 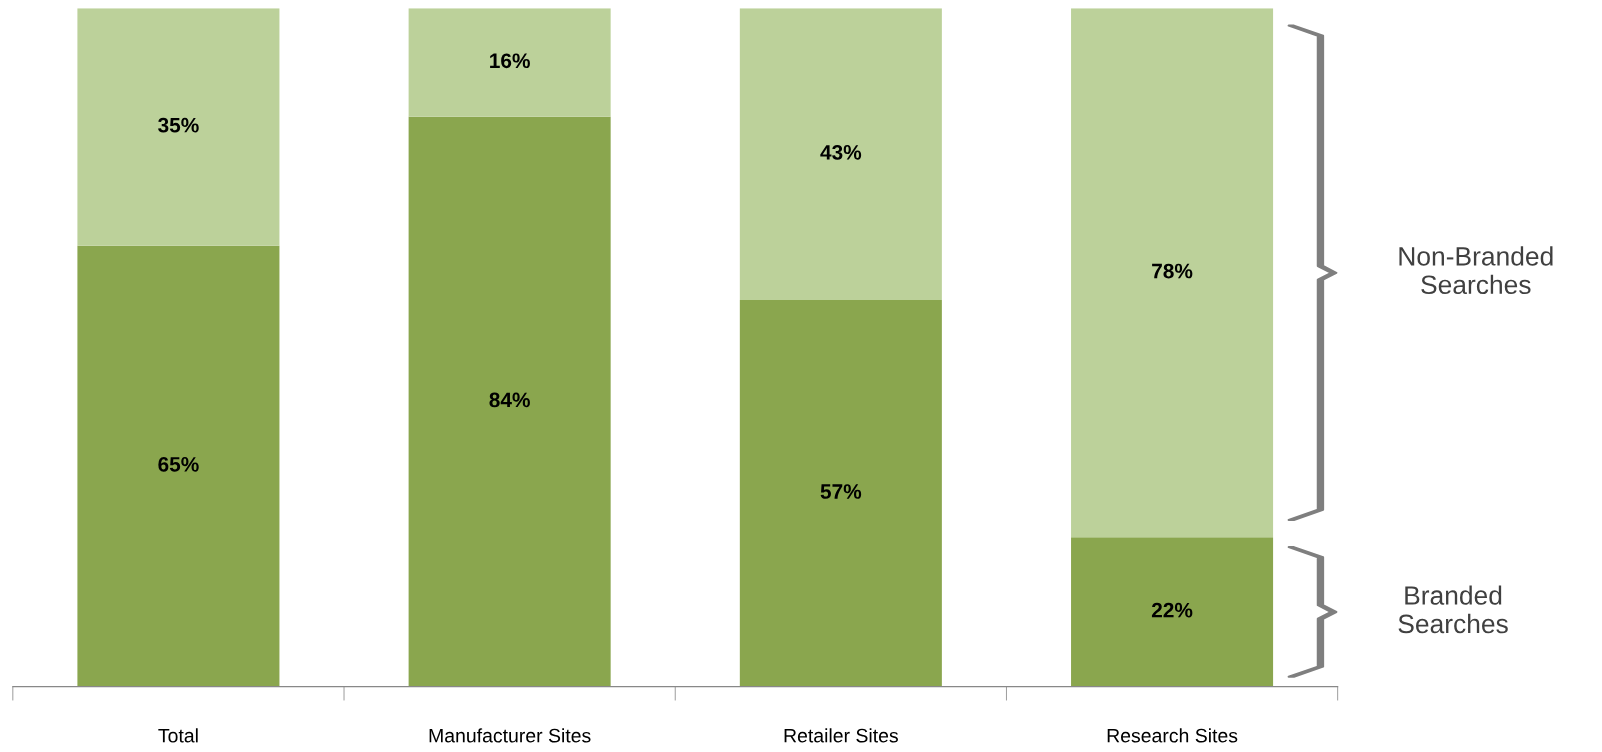 I want to click on x-tick-label: Research Sites, so click(x=1172, y=735).